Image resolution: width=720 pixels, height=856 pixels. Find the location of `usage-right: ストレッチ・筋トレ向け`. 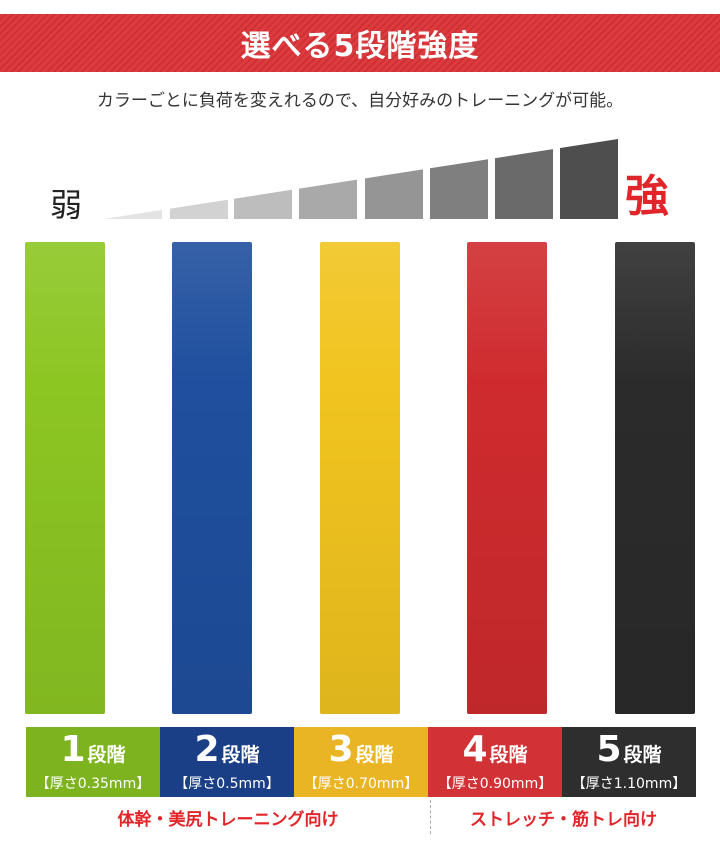

usage-right: ストレッチ・筋トレ向け is located at coordinates (563, 817).